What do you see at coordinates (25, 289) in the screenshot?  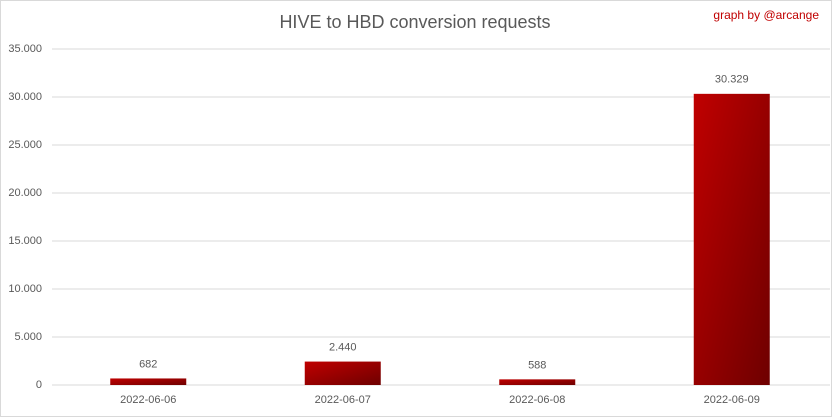 I see `y-tick-label: 10.000` at bounding box center [25, 289].